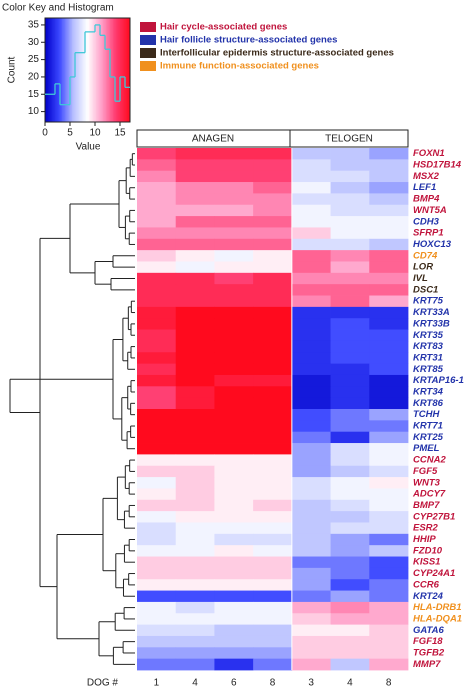 The height and width of the screenshot is (700, 474). Describe the element at coordinates (424, 187) in the screenshot. I see `row-label: LEF1` at that location.